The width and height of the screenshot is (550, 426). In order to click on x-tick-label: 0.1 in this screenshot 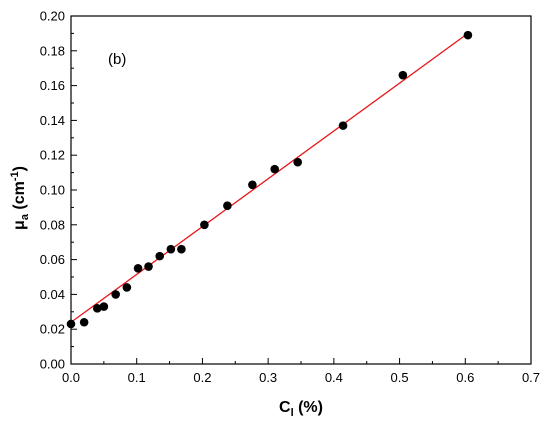, I will do `click(137, 377)`.